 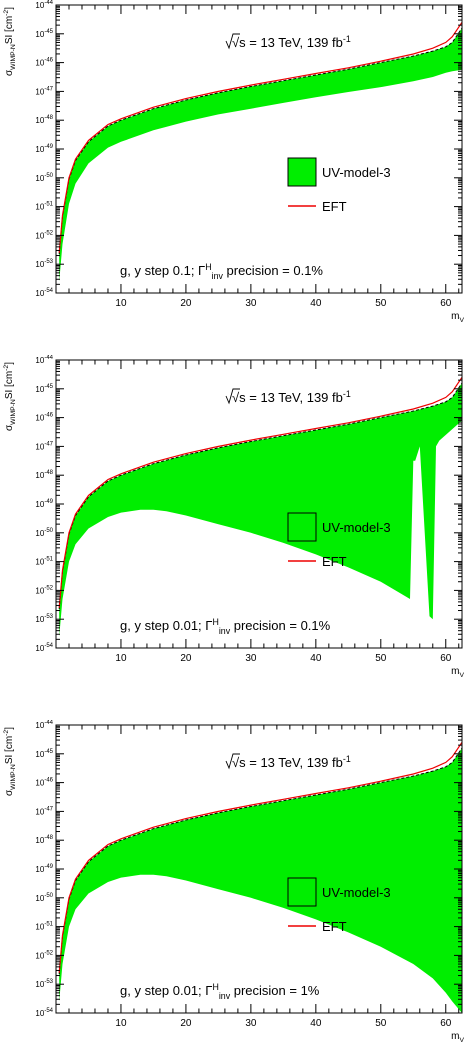 I want to click on settings-label: g, y step 0.1; ΓHinv precision = 0.1%, so click(x=221, y=271).